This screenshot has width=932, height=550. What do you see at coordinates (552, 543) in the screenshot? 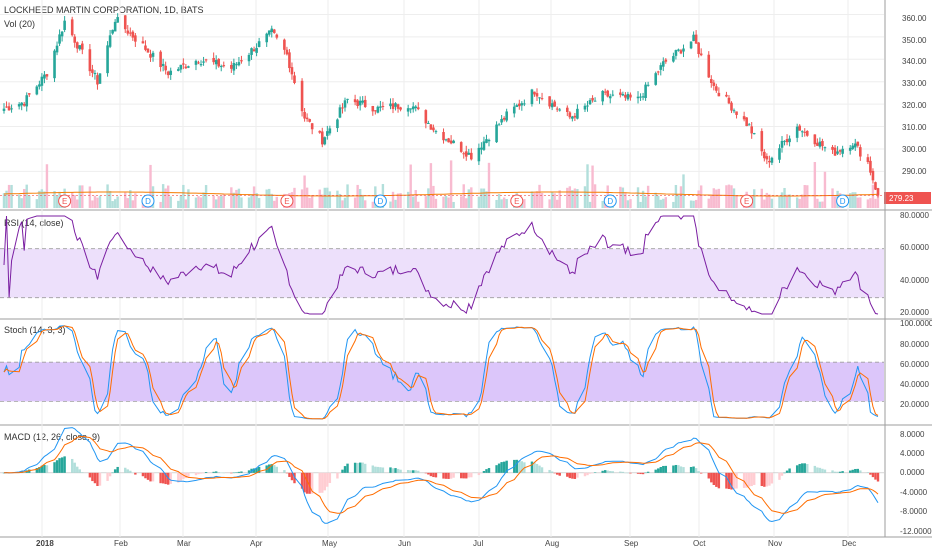
I see `x-axis-label: Aug` at bounding box center [552, 543].